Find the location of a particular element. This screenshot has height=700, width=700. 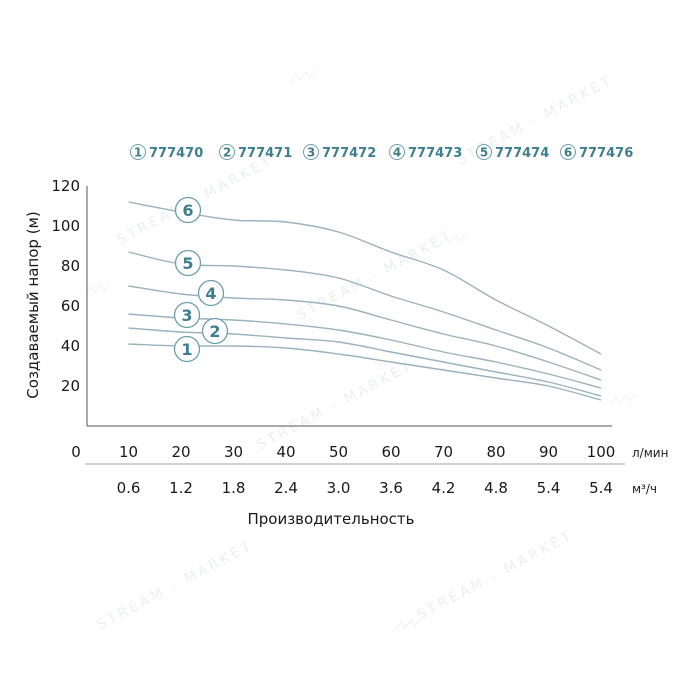

legend-number: 5 is located at coordinates (484, 153).